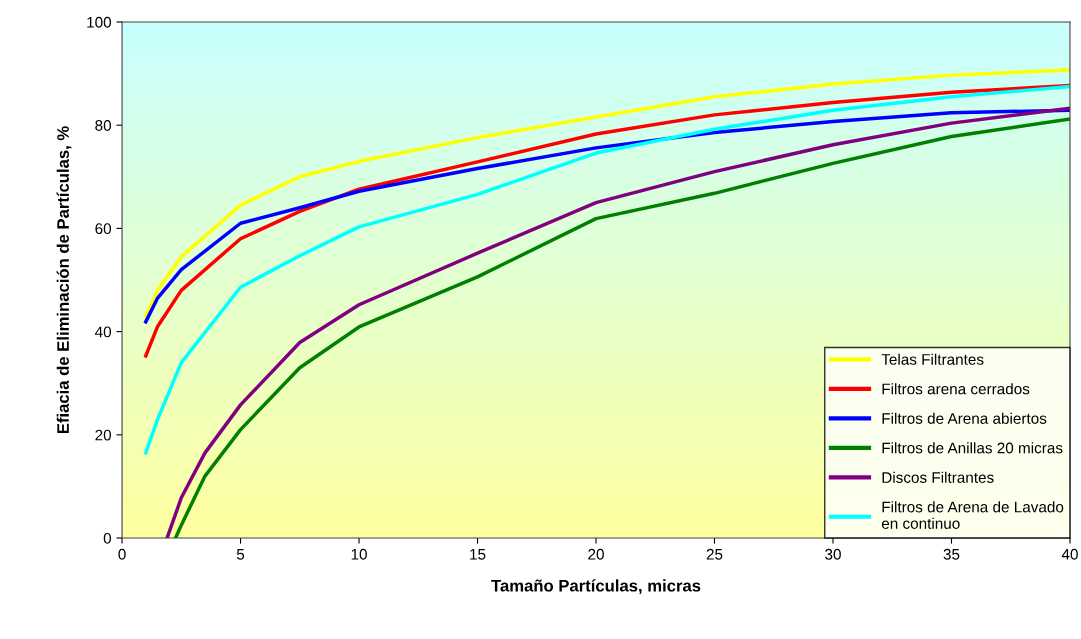 The width and height of the screenshot is (1081, 639). Describe the element at coordinates (240, 554) in the screenshot. I see `x-tick-label: 5` at that location.